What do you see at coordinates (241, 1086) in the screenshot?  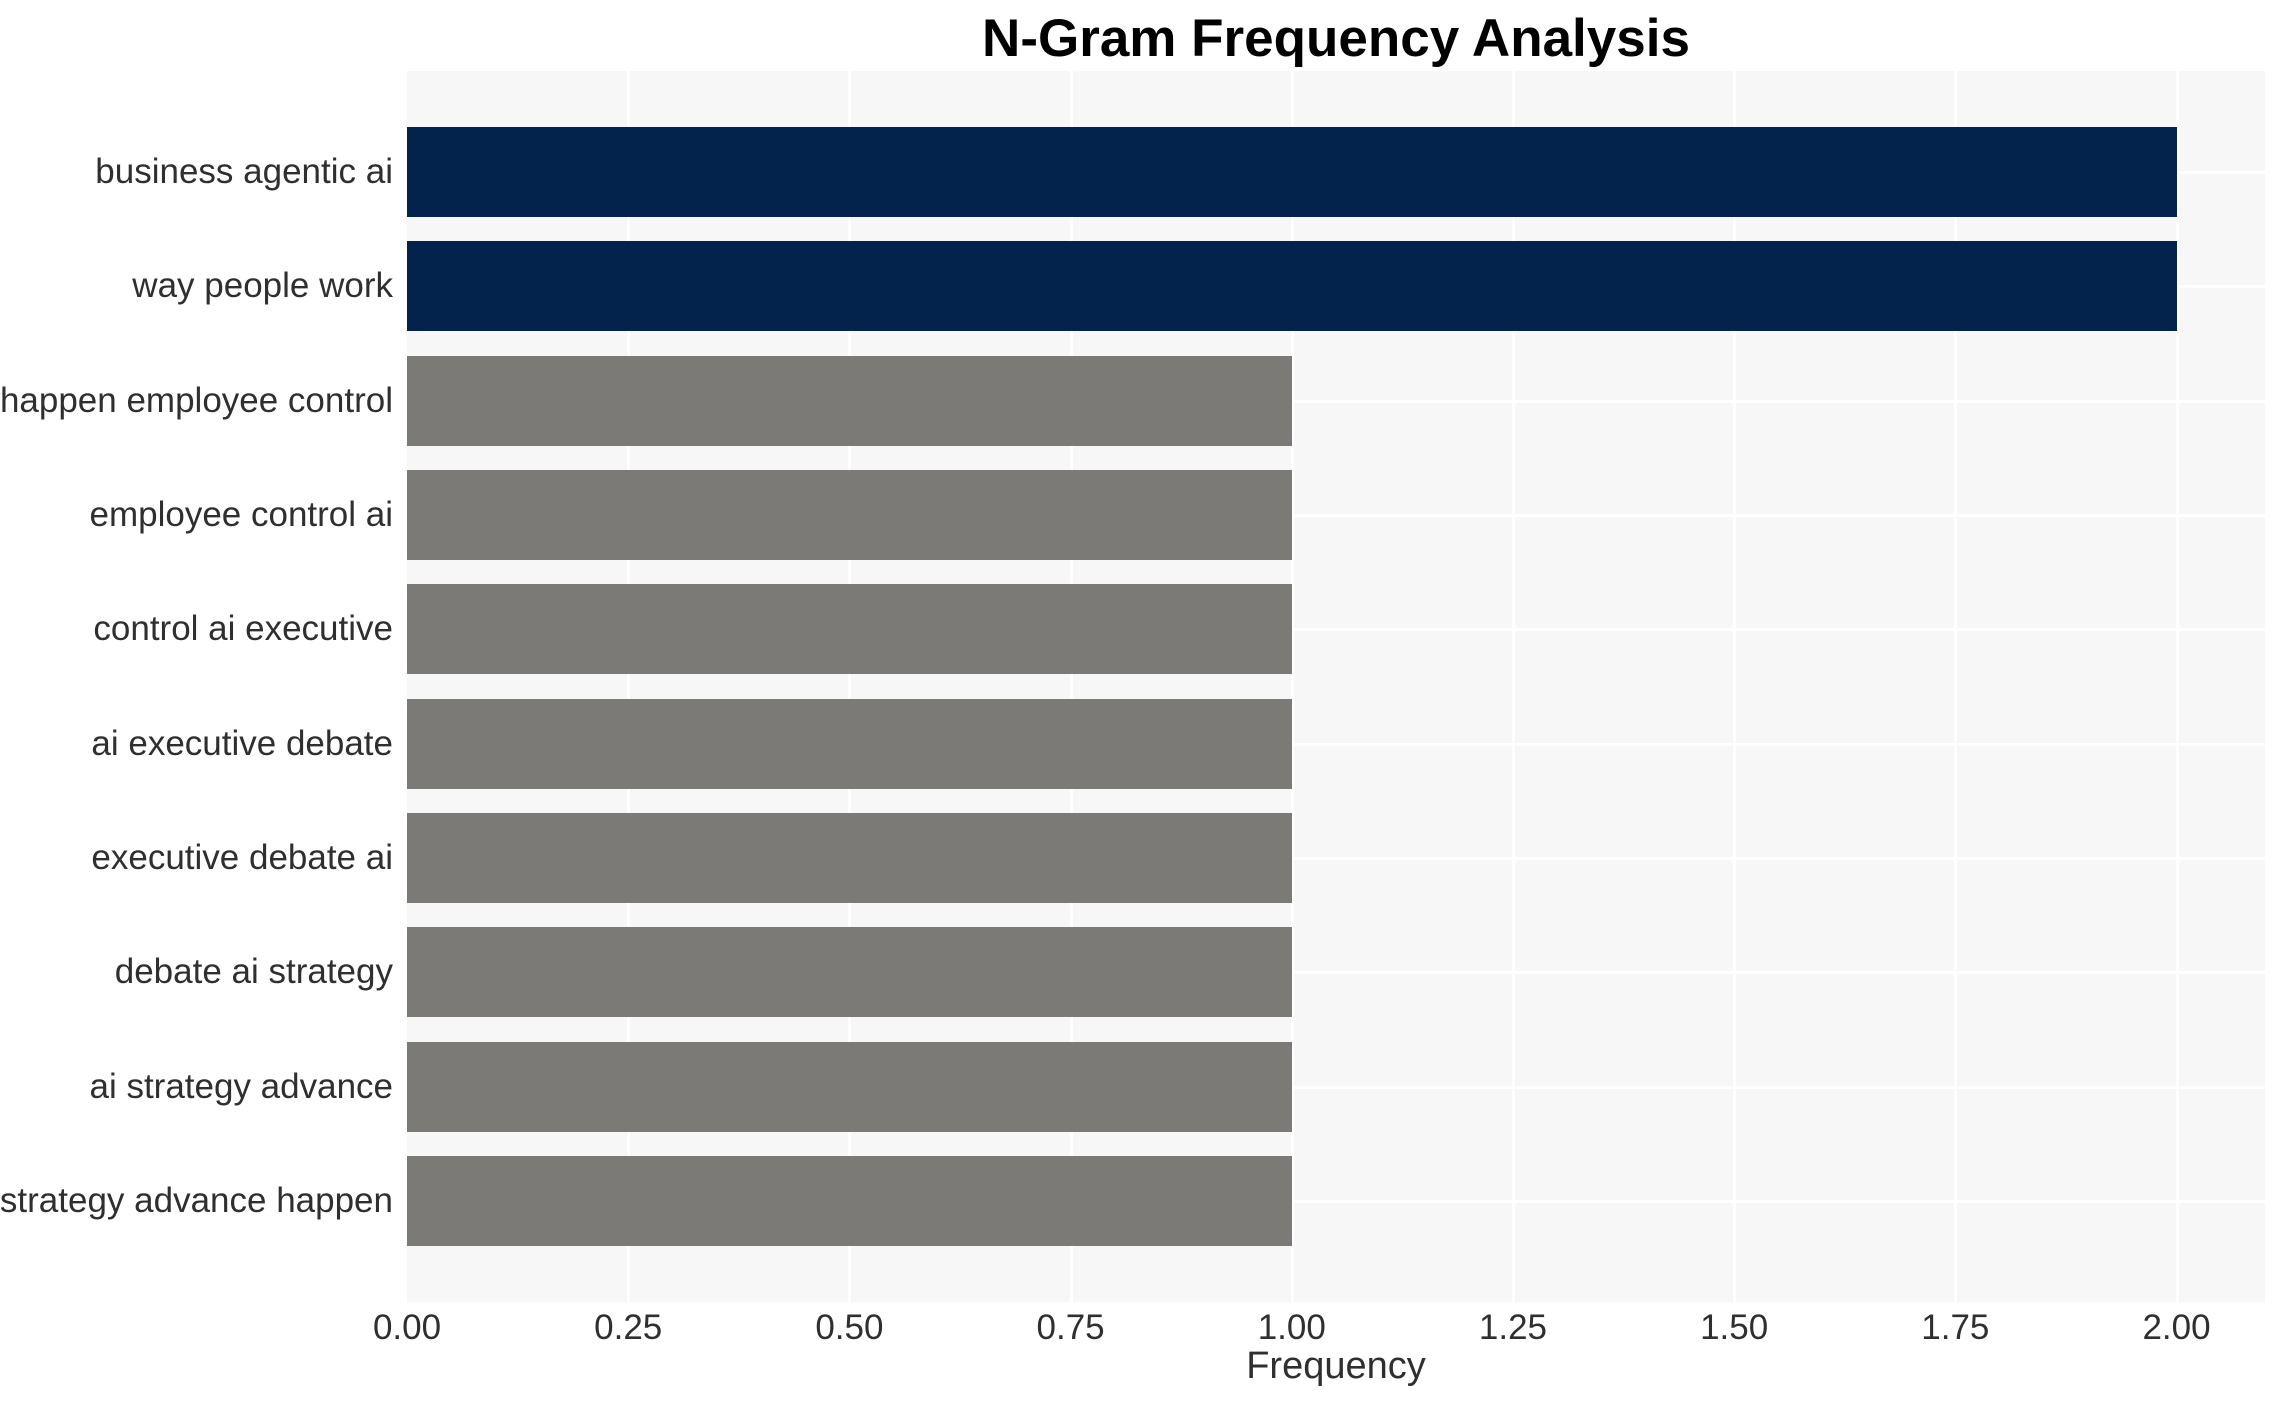 I see `y-axis-label: ai strategy advance` at bounding box center [241, 1086].